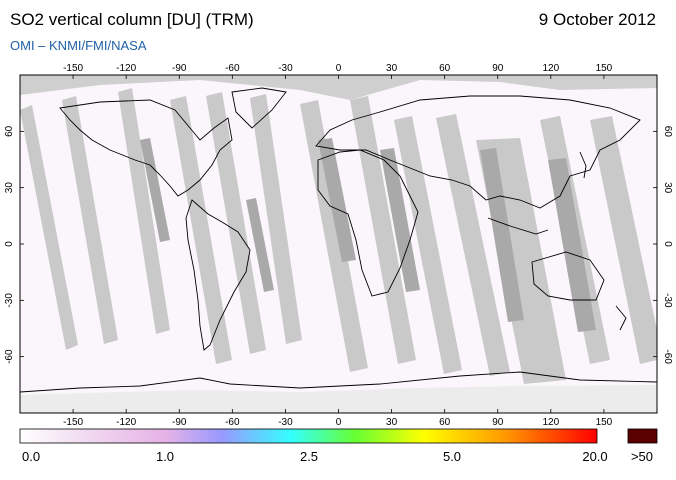  Describe the element at coordinates (132, 19) in the screenshot. I see `map-title: SO2 vertical column [DU] (TRM)` at that location.